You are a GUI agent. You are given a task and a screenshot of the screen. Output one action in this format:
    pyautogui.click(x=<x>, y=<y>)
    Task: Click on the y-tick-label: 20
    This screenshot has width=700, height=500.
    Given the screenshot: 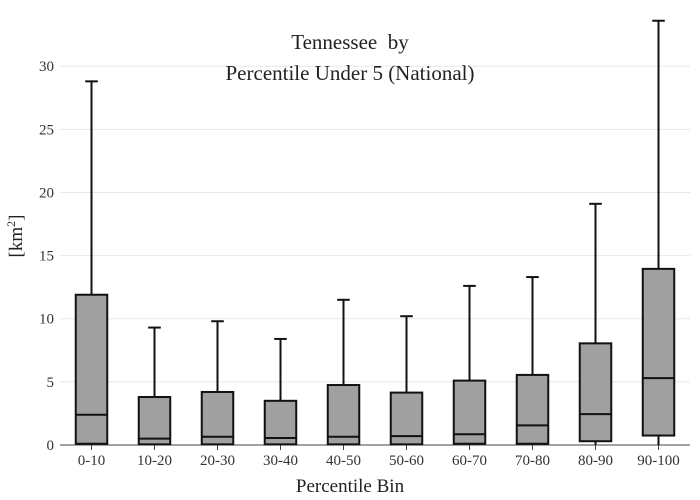 What is the action you would take?
    pyautogui.click(x=46, y=193)
    